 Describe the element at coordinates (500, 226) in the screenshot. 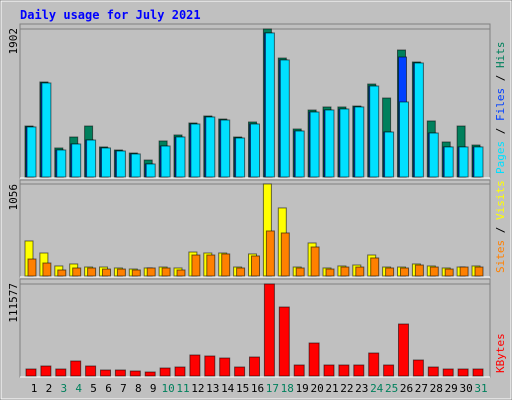

I see `legend: Sites / Visits` at that location.